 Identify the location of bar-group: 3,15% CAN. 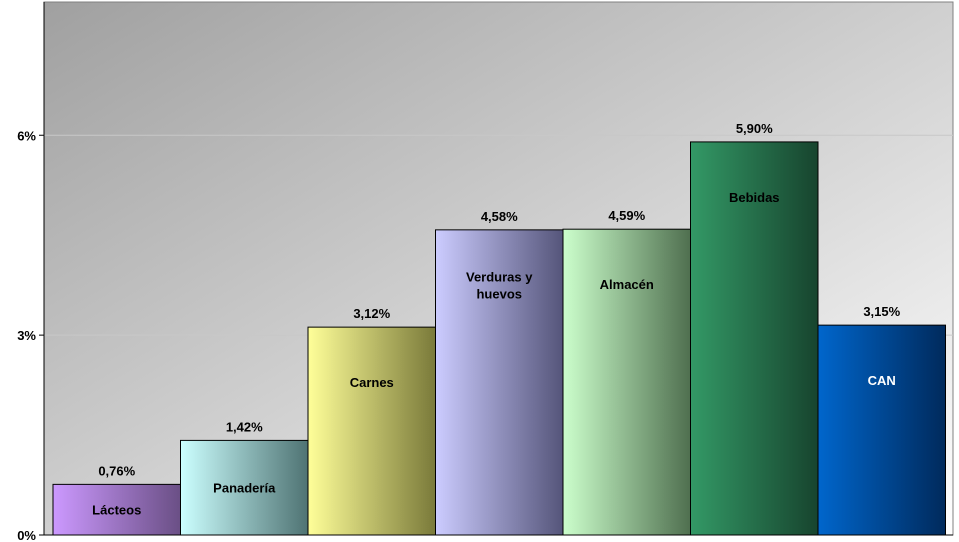
(881, 420).